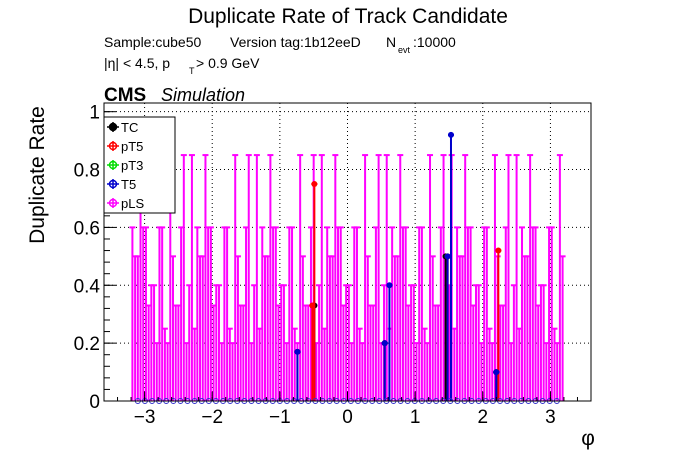 The width and height of the screenshot is (696, 472). I want to click on x-tick-label: 1, so click(415, 417).